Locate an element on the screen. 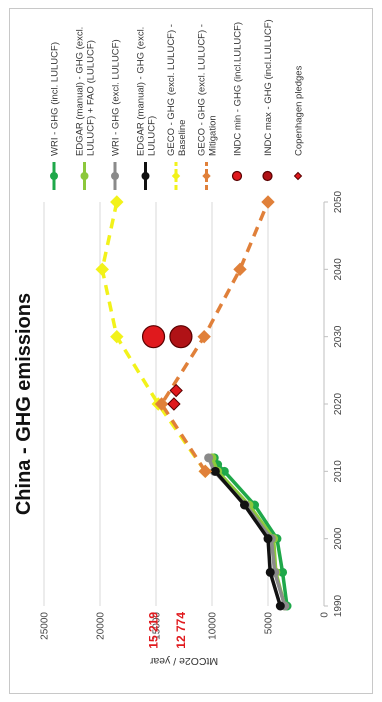 The height and width of the screenshot is (702, 382). legend-item: EDGAR (manual) - GHG (excl. LULUCF) is located at coordinates (147, 108).